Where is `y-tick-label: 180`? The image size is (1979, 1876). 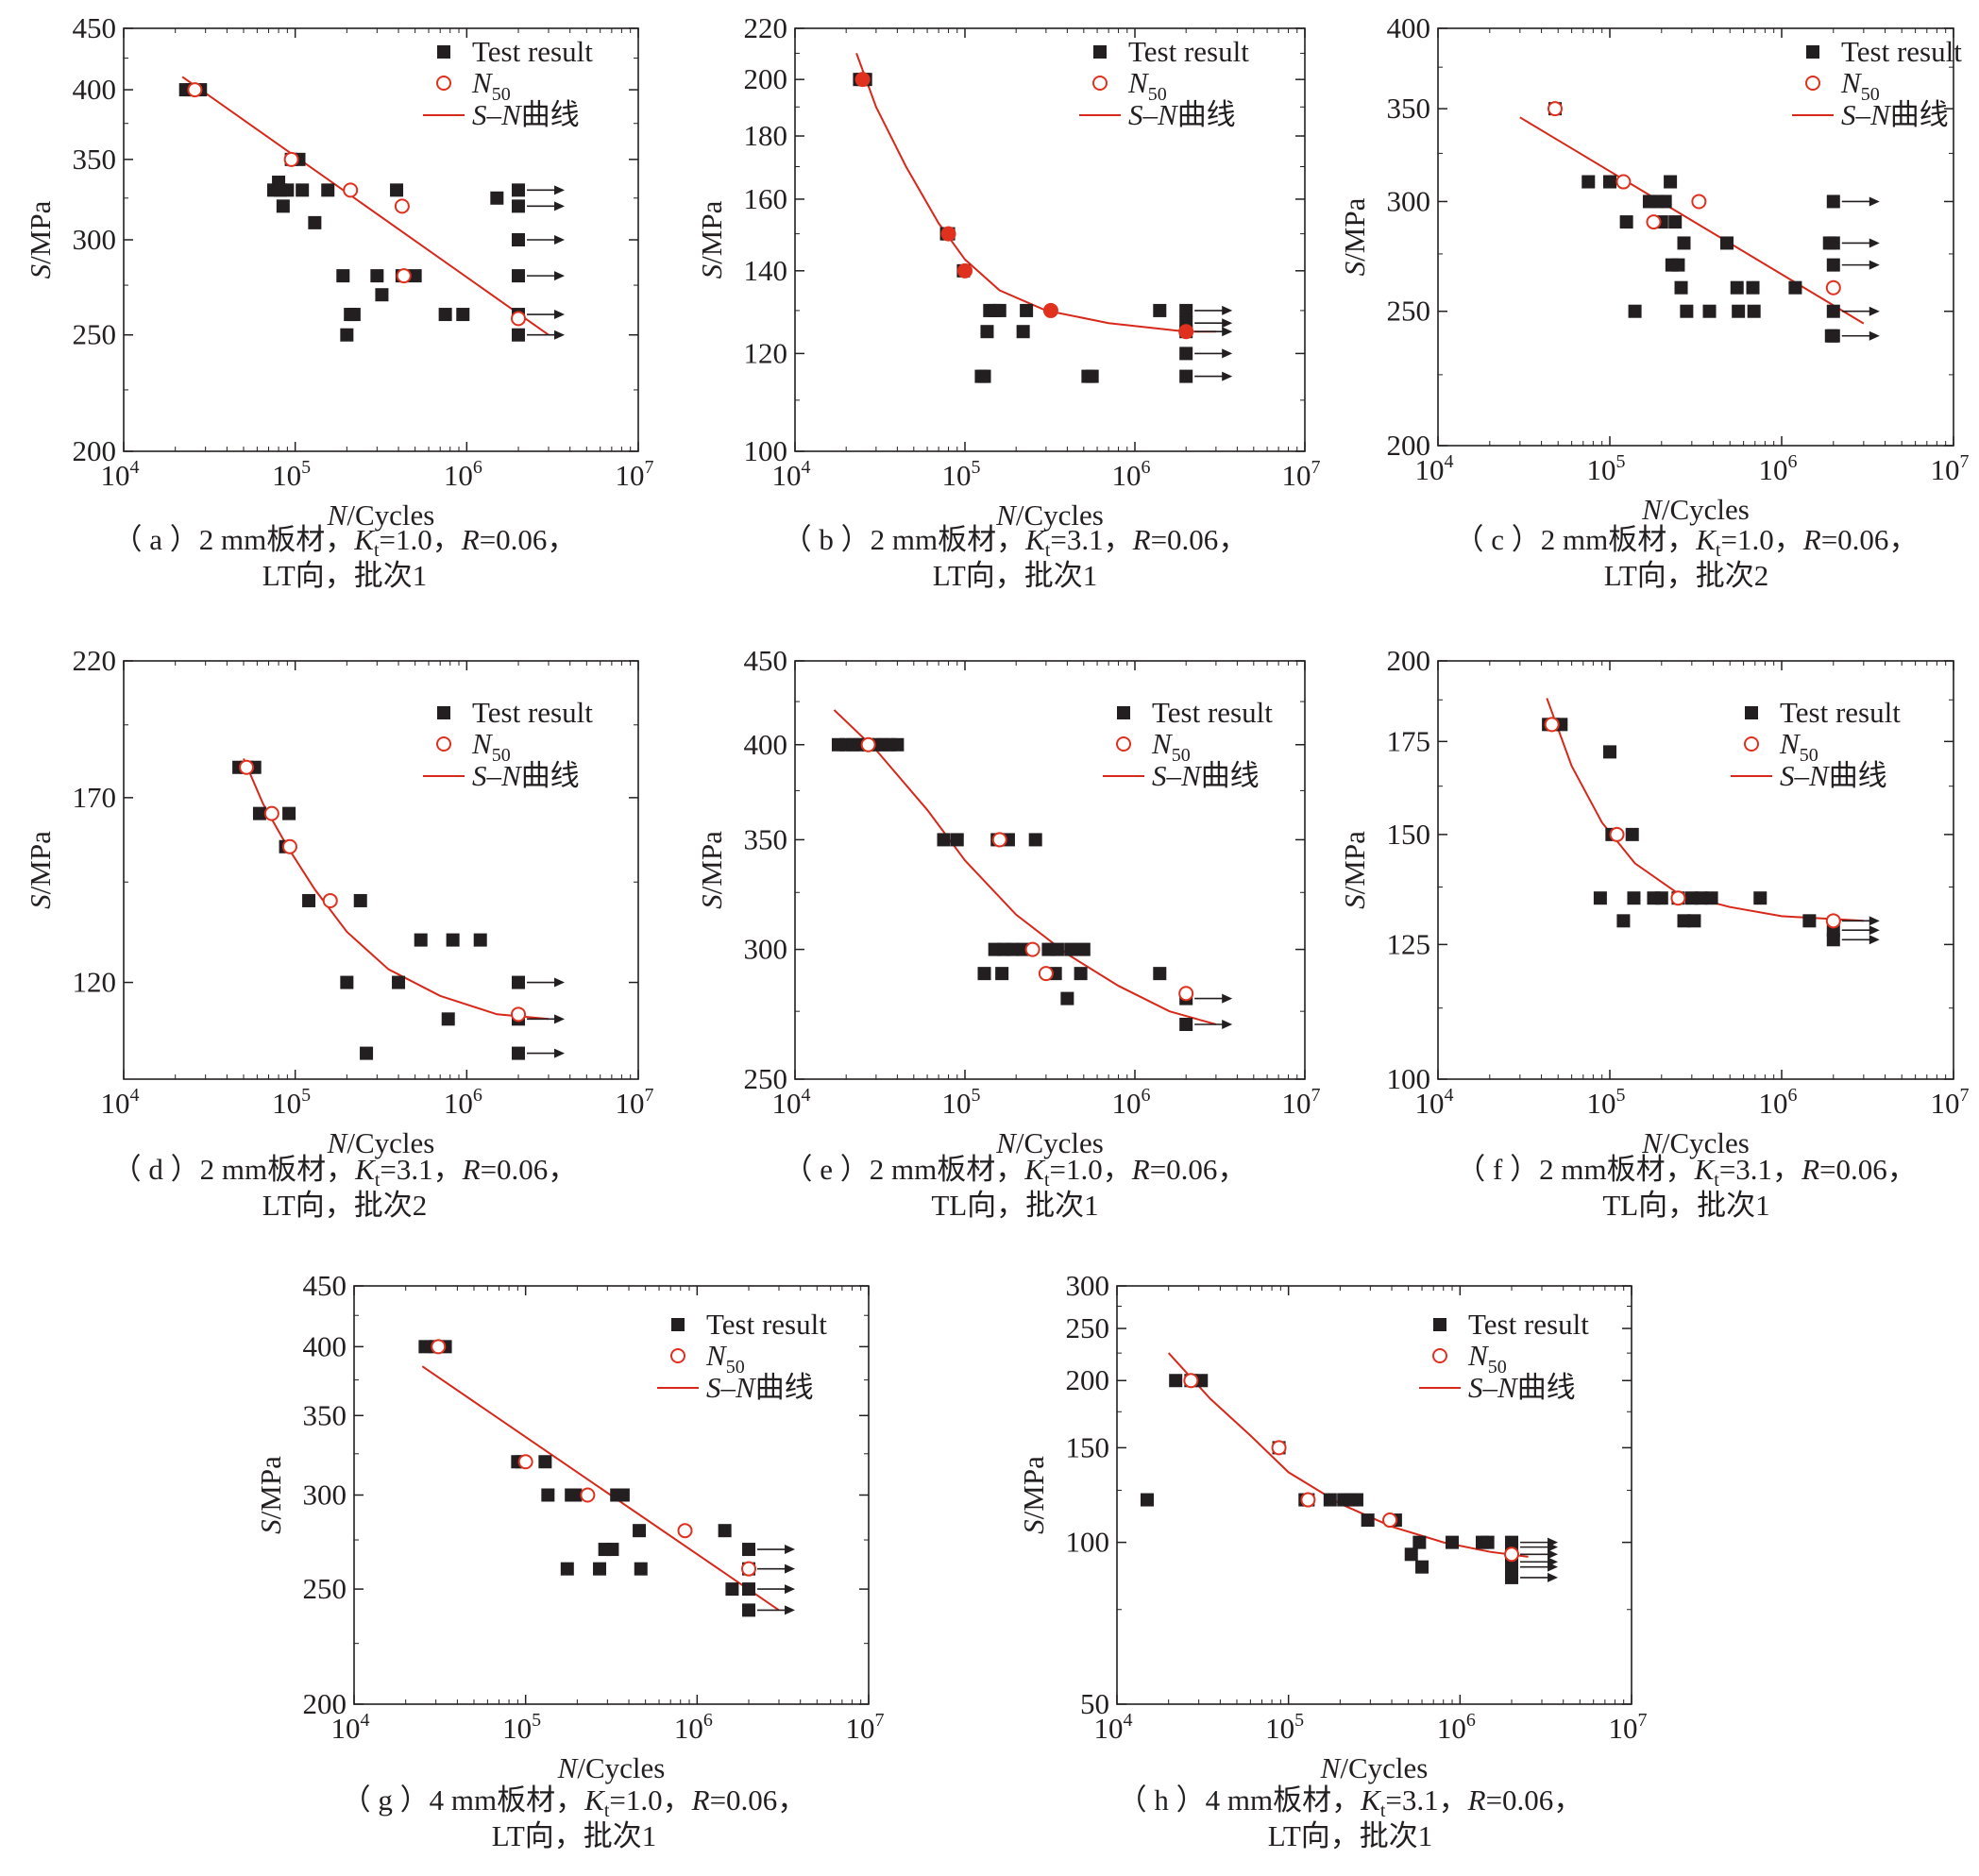 y-tick-label: 180 is located at coordinates (766, 135).